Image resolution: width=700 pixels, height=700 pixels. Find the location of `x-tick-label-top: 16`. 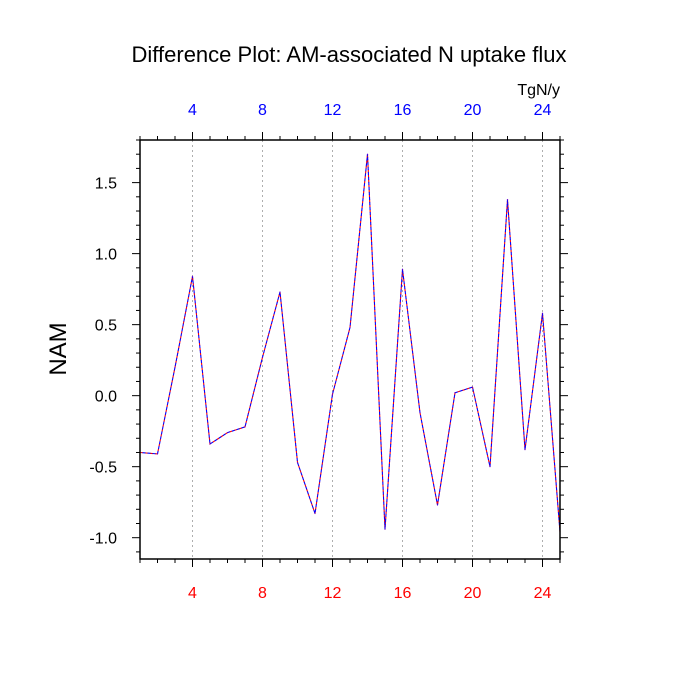

x-tick-label-top: 16 is located at coordinates (403, 110).